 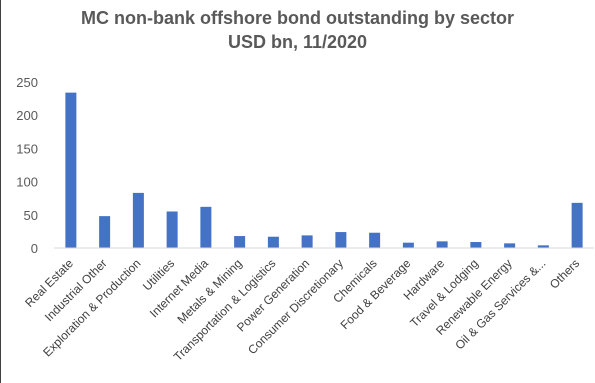 I want to click on y-tick-label: 100, so click(x=27, y=182).